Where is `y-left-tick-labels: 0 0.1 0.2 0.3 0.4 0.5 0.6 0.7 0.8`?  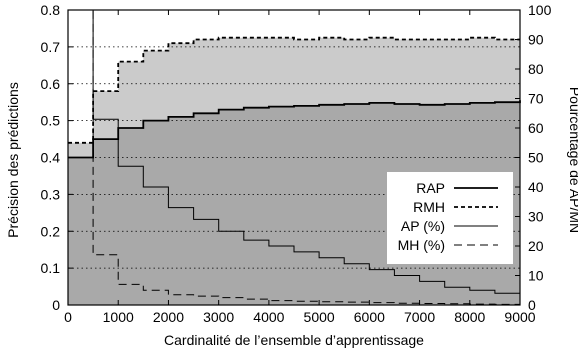
y-left-tick-labels: 0 0.1 0.2 0.3 0.4 0.5 0.6 0.7 0.8 is located at coordinates (51, 157).